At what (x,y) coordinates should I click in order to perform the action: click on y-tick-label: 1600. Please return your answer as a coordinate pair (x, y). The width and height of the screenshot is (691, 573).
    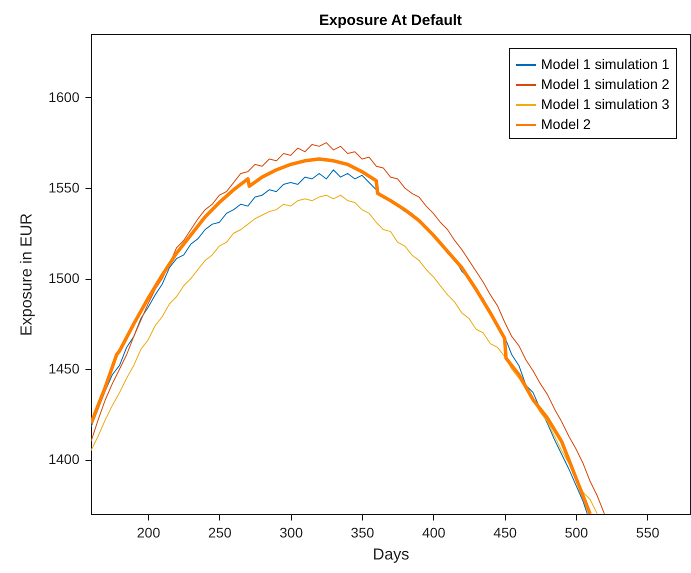
    Looking at the image, I should click on (64, 96).